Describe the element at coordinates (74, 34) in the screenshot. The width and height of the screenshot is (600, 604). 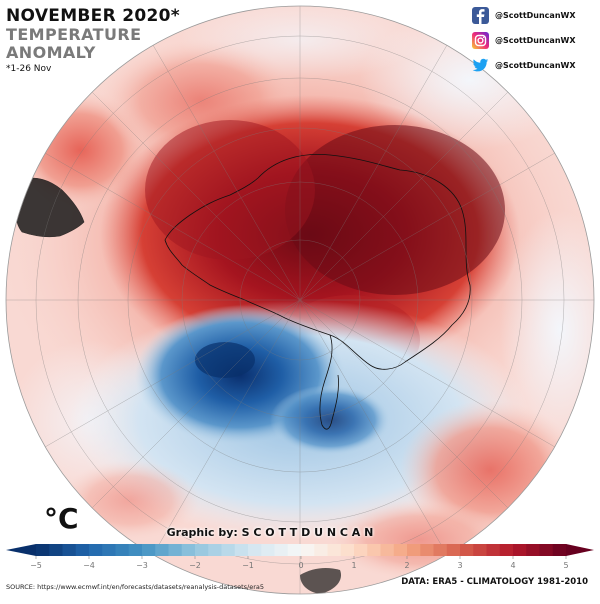
I see `subtitle-line-1: TEMPERATURE` at that location.